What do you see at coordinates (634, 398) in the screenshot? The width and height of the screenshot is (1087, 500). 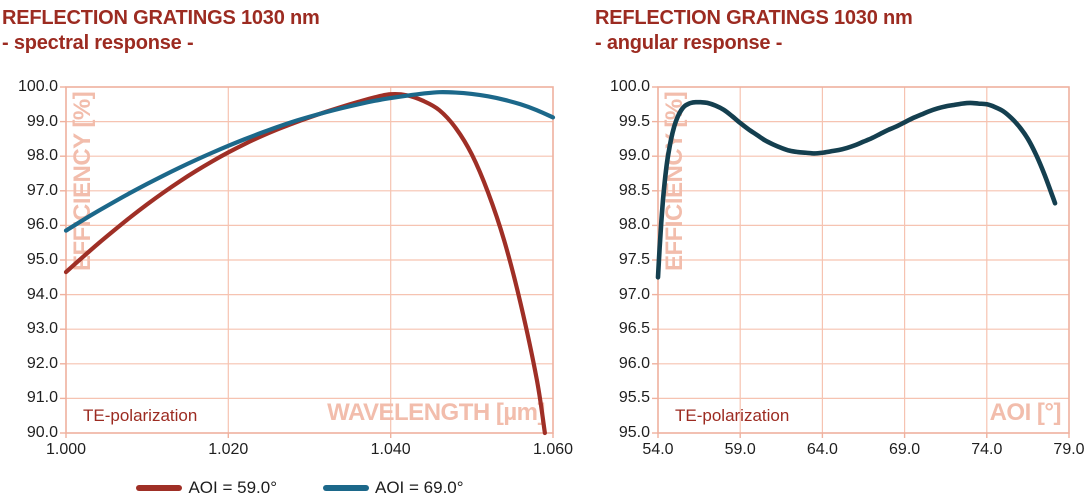 I see `angular-y-tick-label: 95.5` at bounding box center [634, 398].